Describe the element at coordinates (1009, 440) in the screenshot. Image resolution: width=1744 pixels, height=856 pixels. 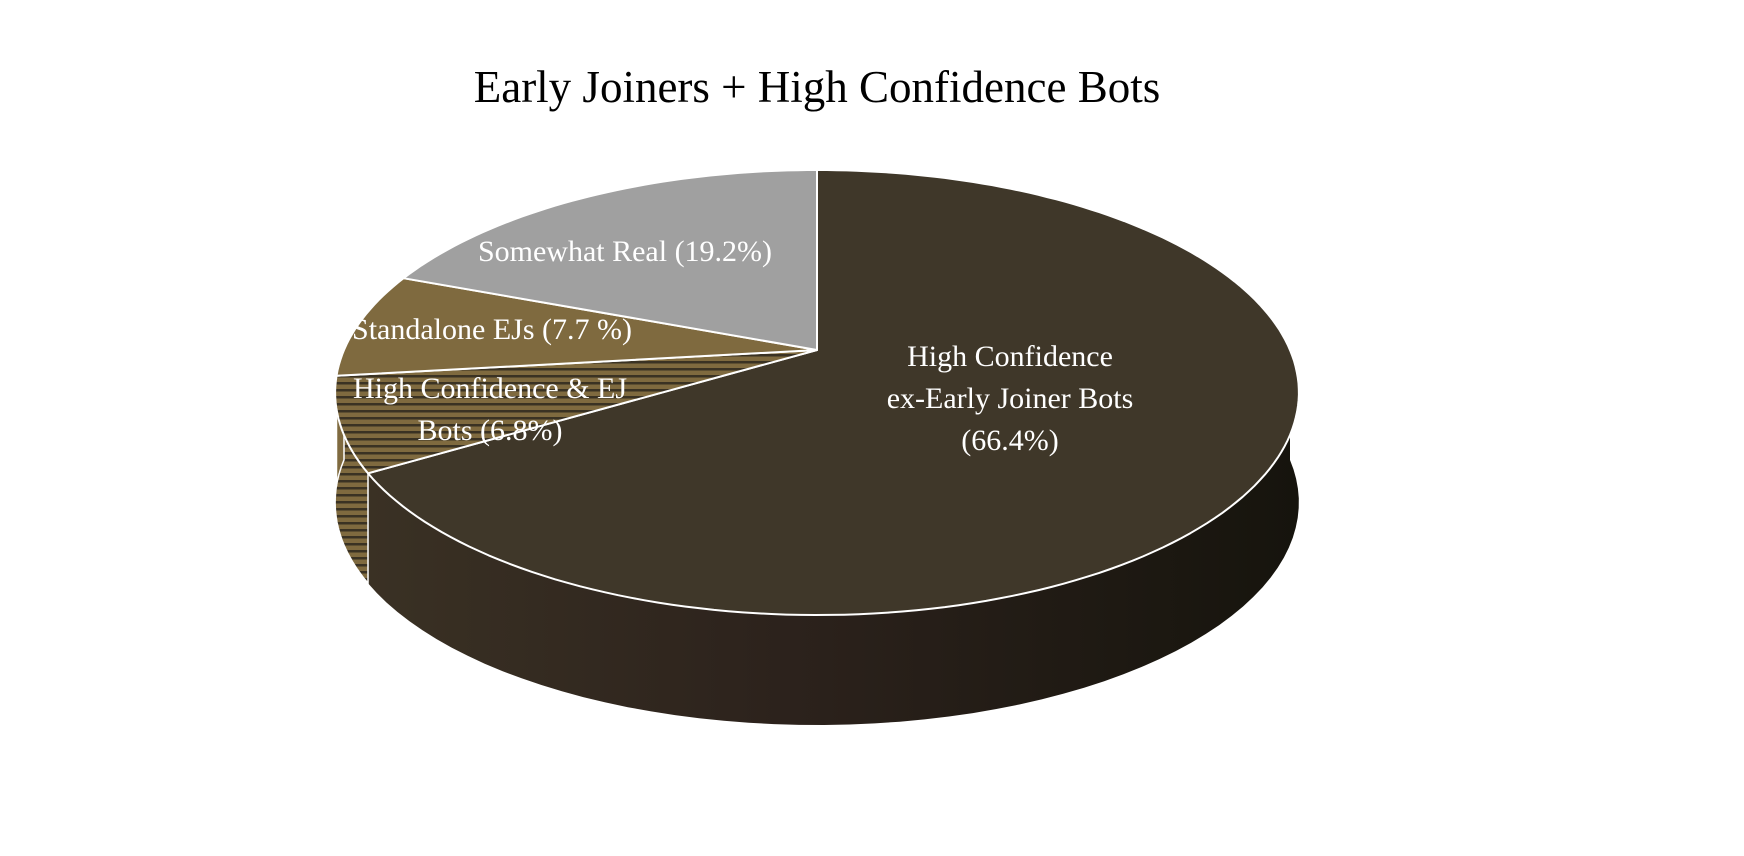
I see `slice-label-high-confidence-ex-ej-line3: (66.4%)` at that location.